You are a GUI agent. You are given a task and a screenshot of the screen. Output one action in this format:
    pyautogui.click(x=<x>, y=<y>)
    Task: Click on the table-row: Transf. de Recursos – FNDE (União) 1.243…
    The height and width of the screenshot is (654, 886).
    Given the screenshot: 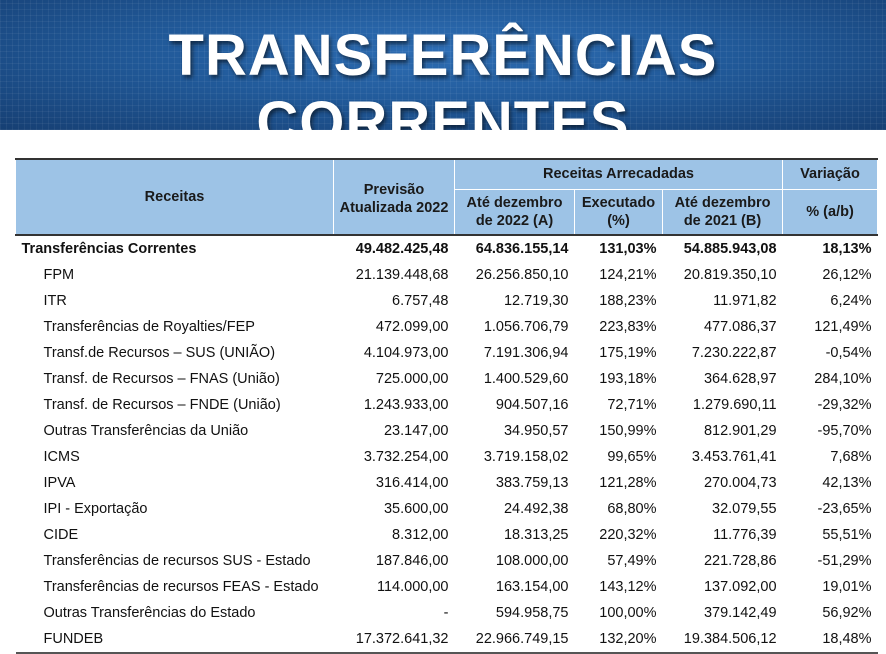 What is the action you would take?
    pyautogui.click(x=447, y=405)
    